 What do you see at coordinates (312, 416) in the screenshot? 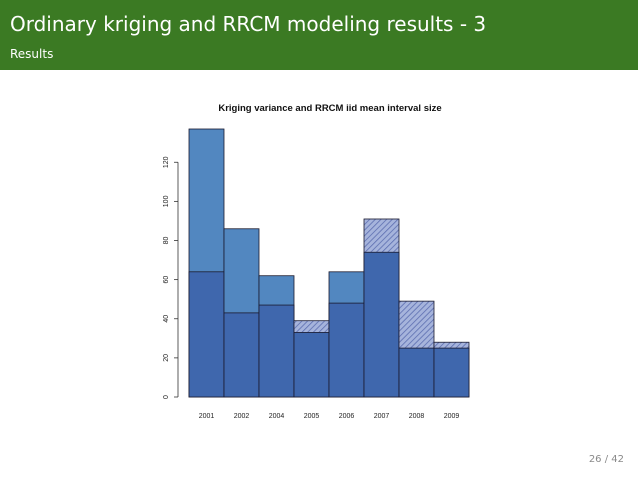
I see `x-tick-label-2005: 2005` at bounding box center [312, 416].